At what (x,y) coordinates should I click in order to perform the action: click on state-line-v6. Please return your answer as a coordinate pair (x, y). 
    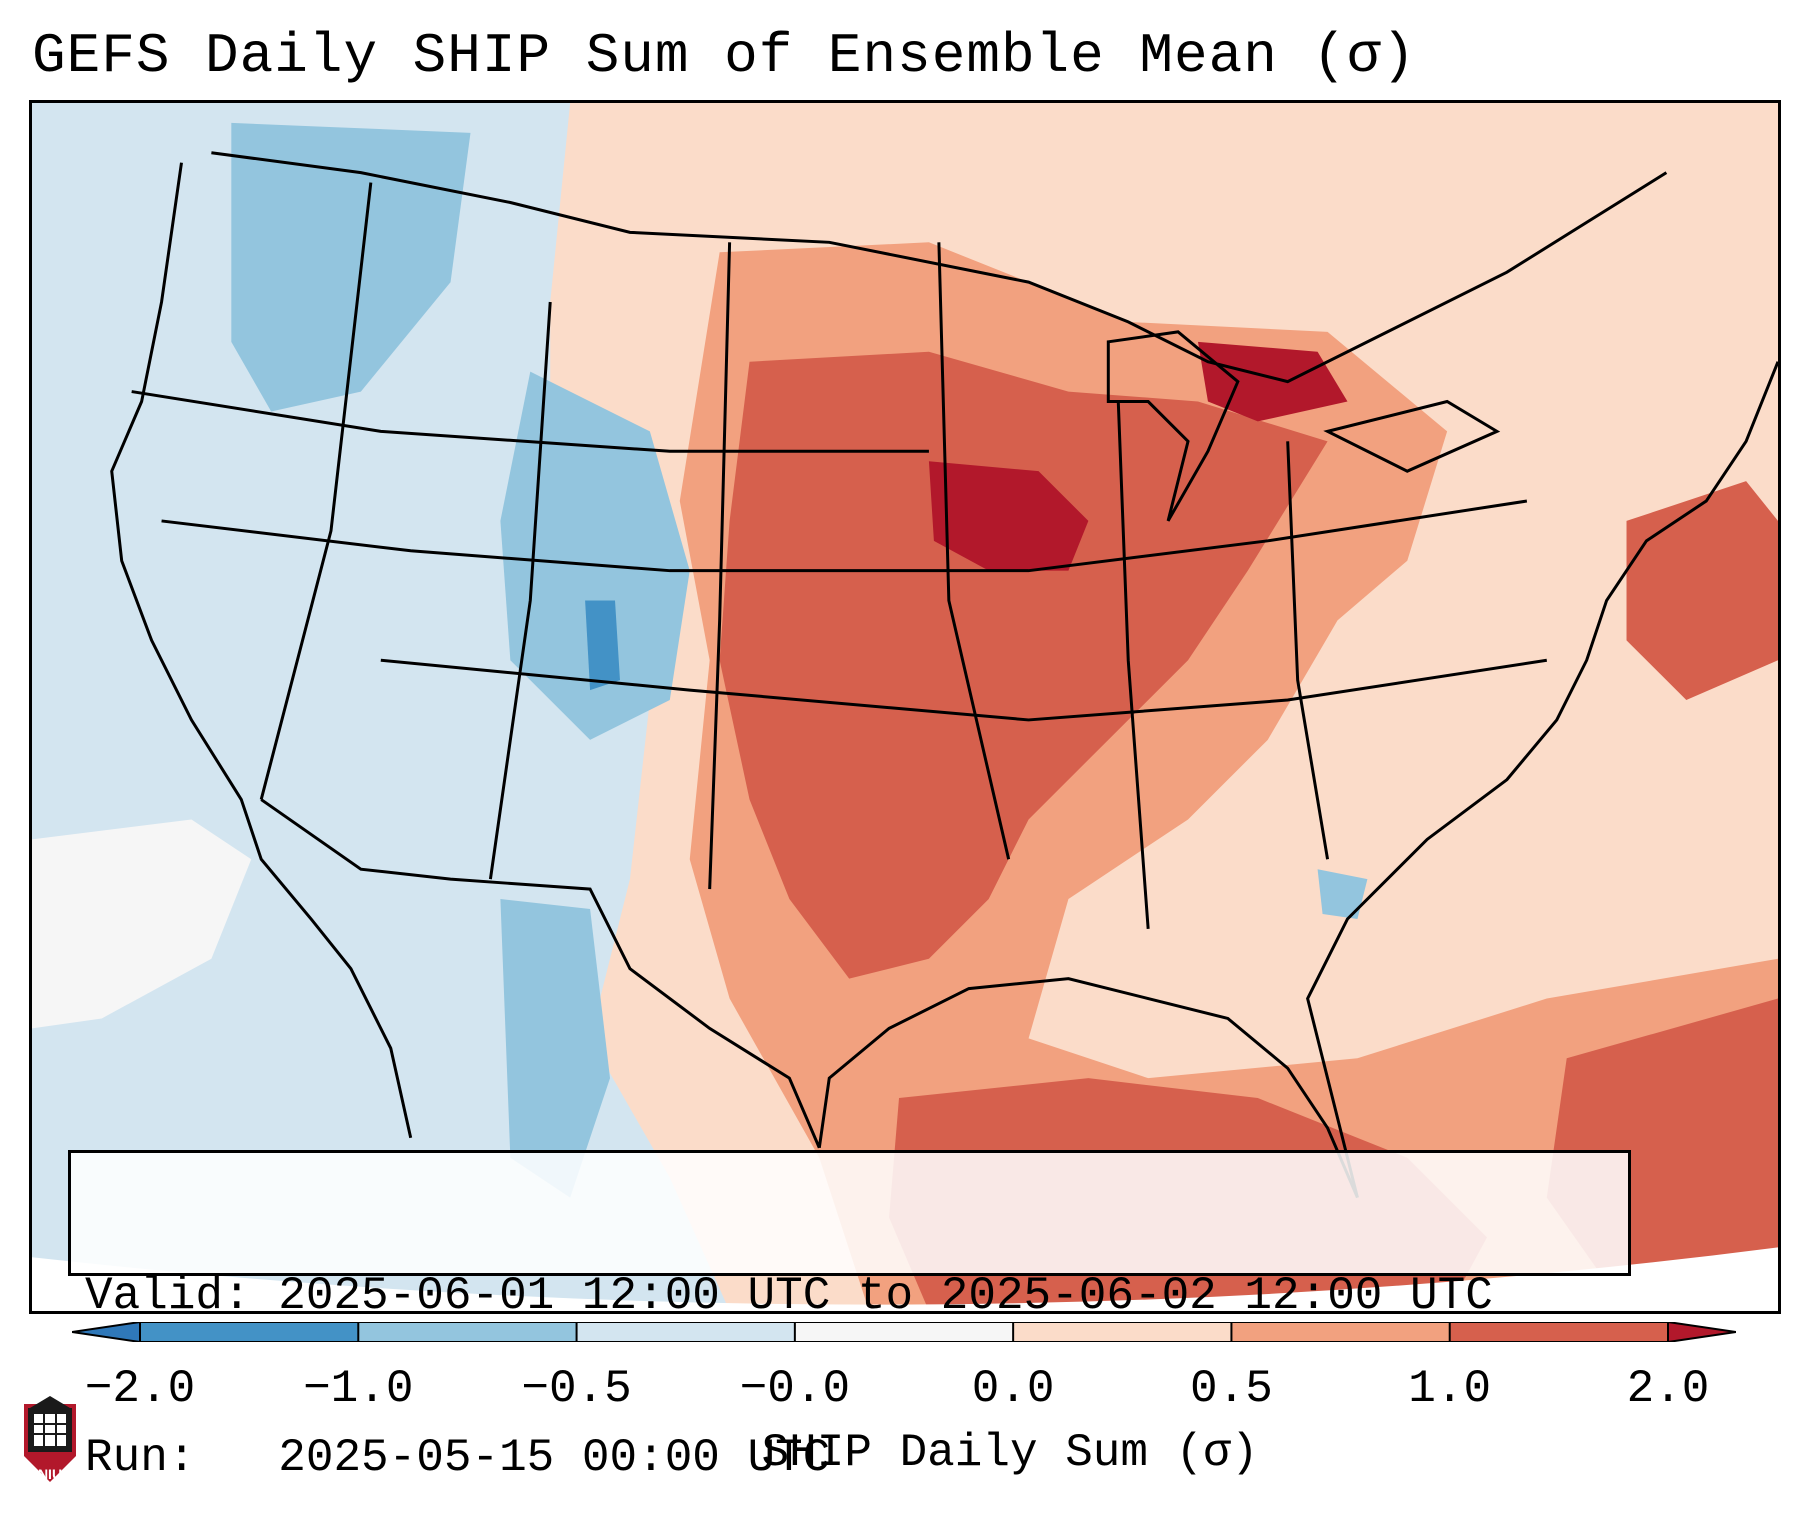
    Looking at the image, I should click on (1308, 650).